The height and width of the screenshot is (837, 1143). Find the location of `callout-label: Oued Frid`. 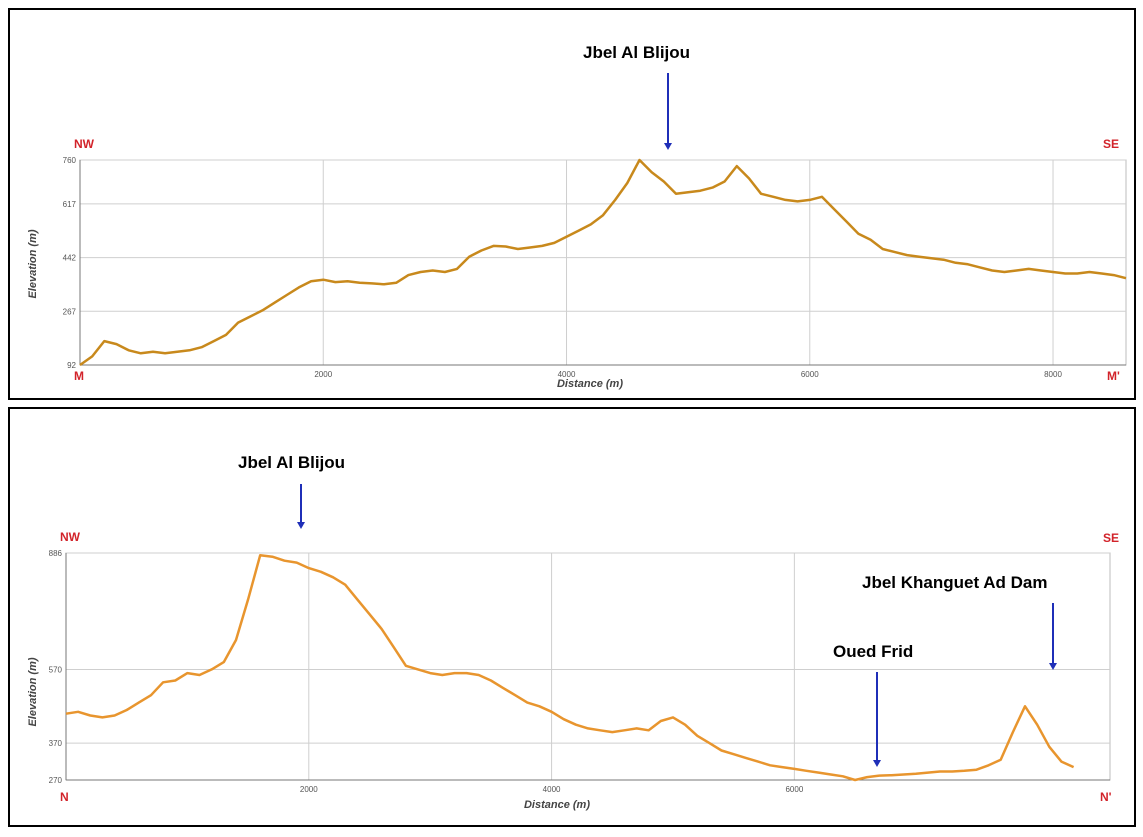

callout-label: Oued Frid is located at coordinates (873, 651).